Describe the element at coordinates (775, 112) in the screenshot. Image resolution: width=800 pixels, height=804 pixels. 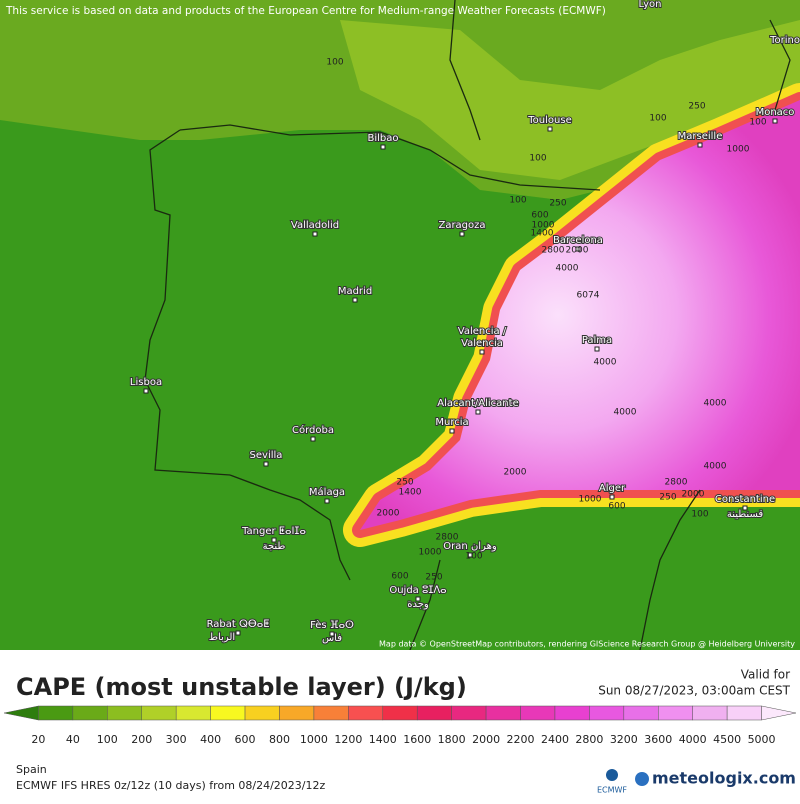
I see `city-label: Monaco` at that location.